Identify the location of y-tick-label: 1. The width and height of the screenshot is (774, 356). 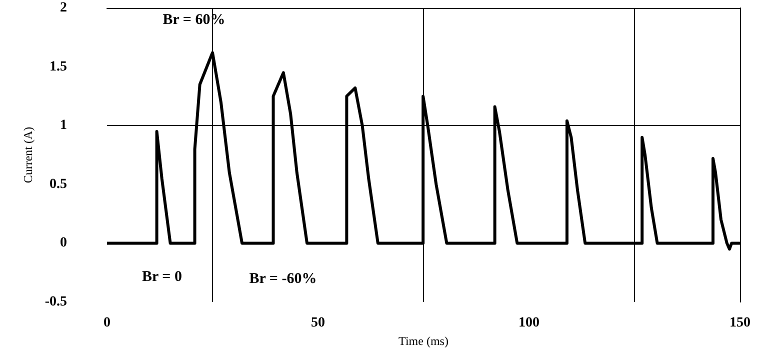
(63, 126).